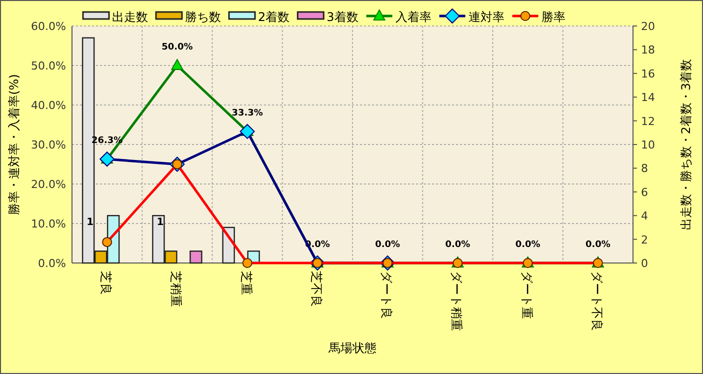 Image resolution: width=703 pixels, height=374 pixels. I want to click on y-tick-label: 10.0%, so click(48, 224).